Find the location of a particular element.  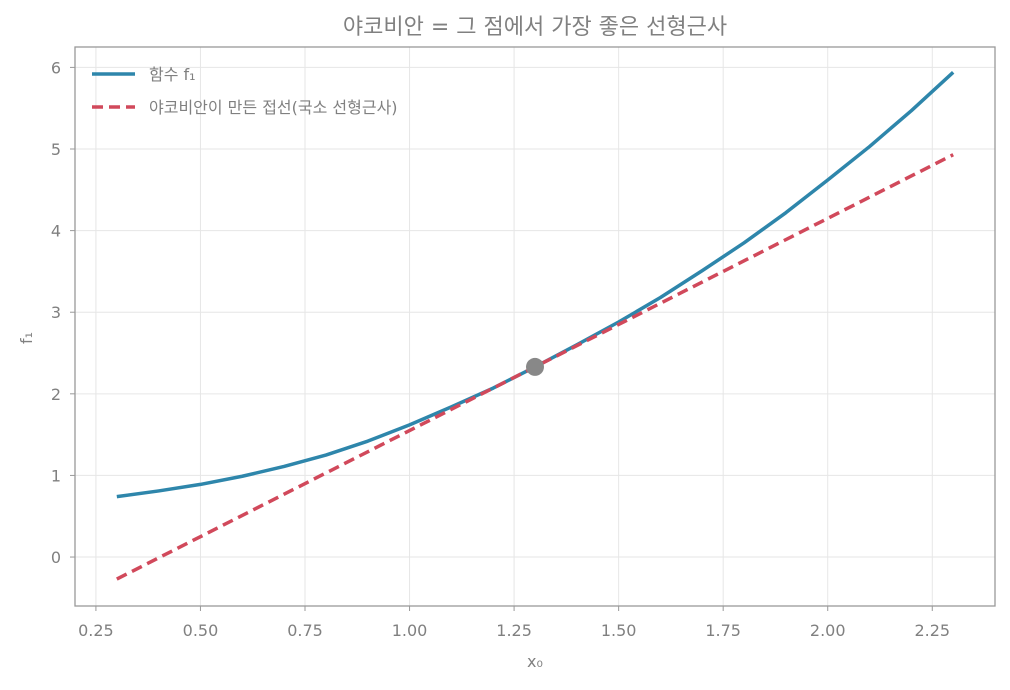

x-tick-label: 0.75 is located at coordinates (305, 630).